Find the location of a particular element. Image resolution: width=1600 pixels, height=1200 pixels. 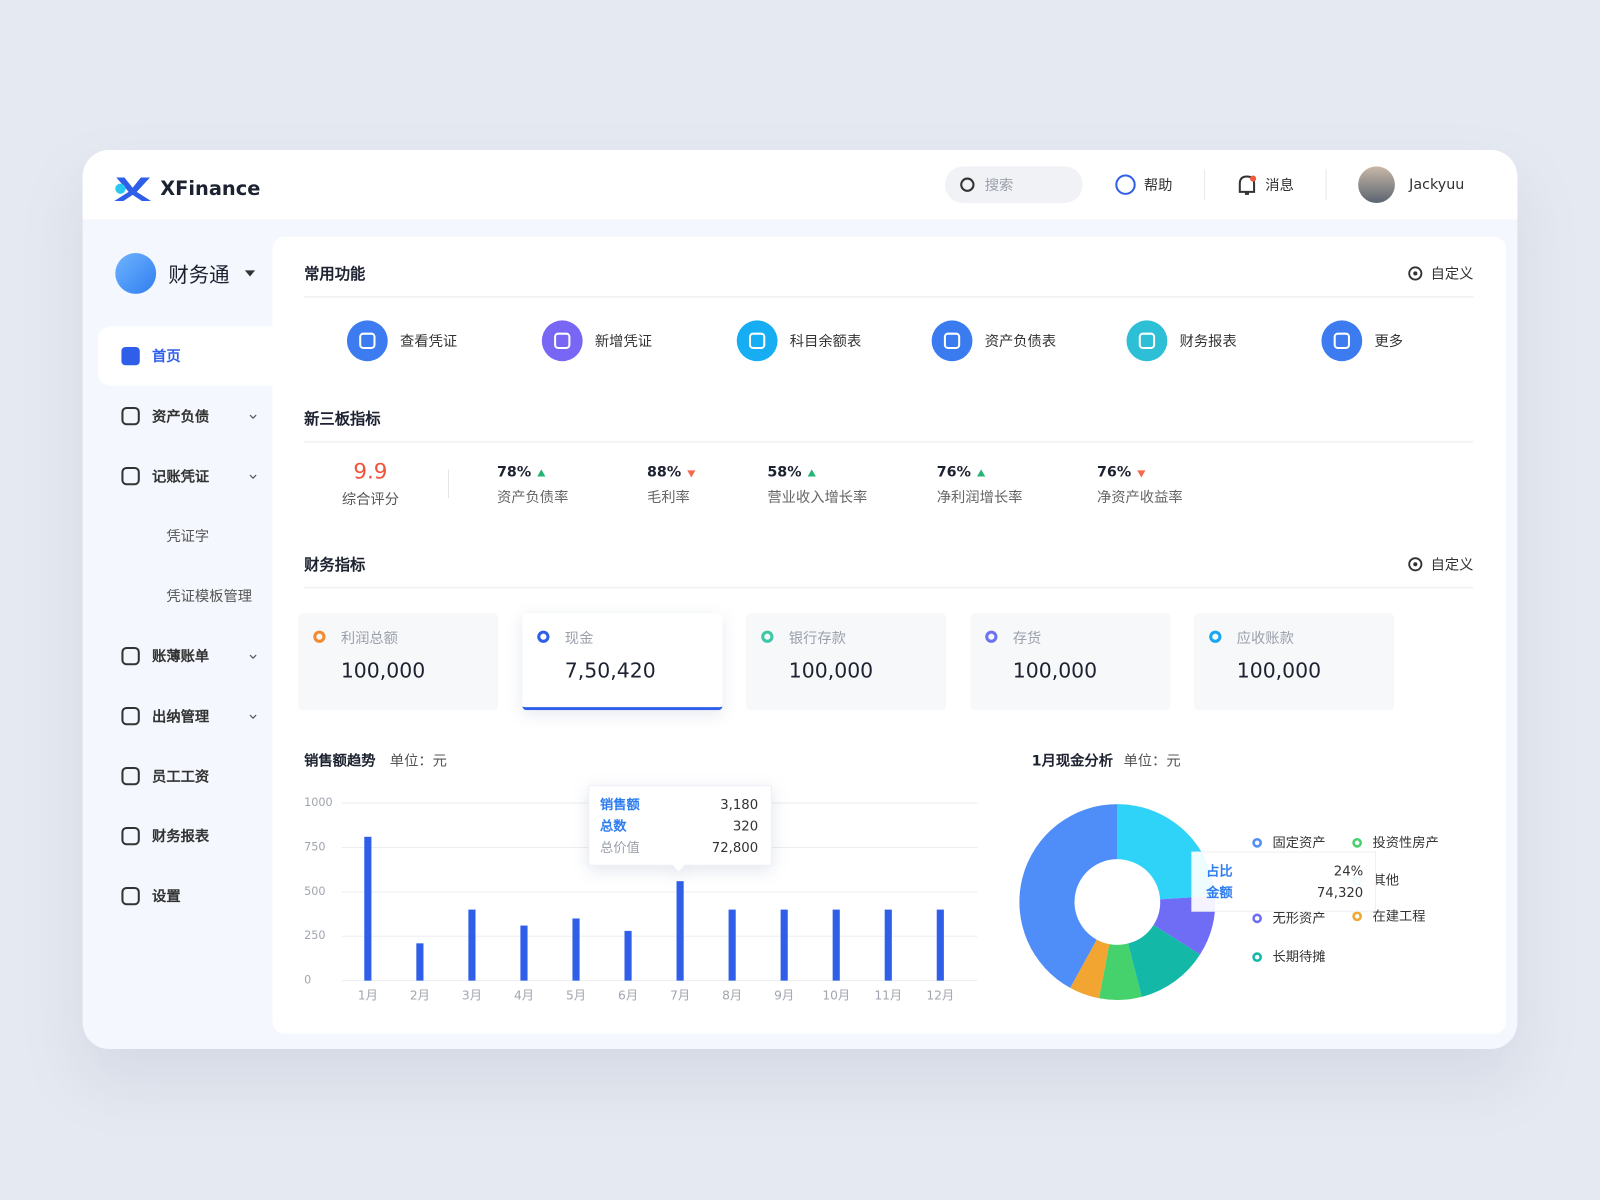

card-label: 现金 is located at coordinates (579, 638).